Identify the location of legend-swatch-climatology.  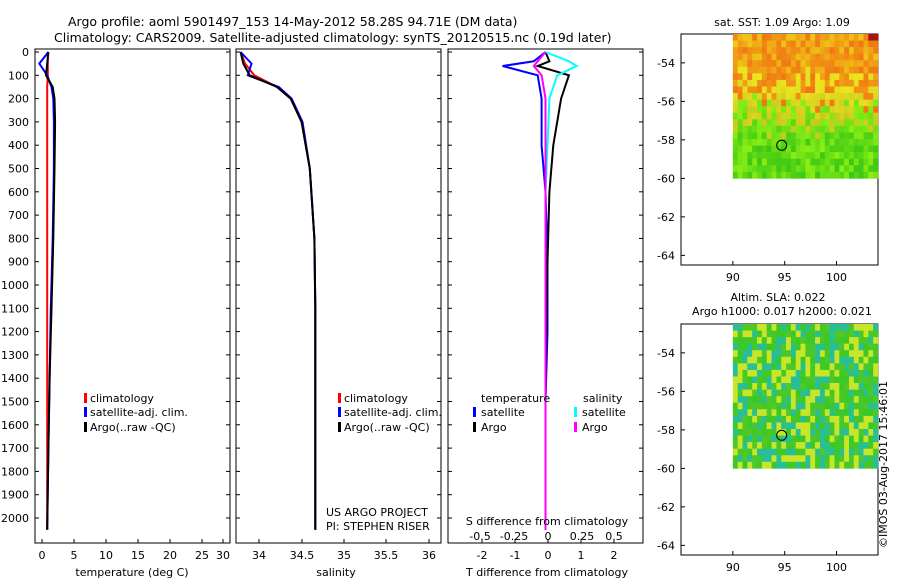
(85, 398).